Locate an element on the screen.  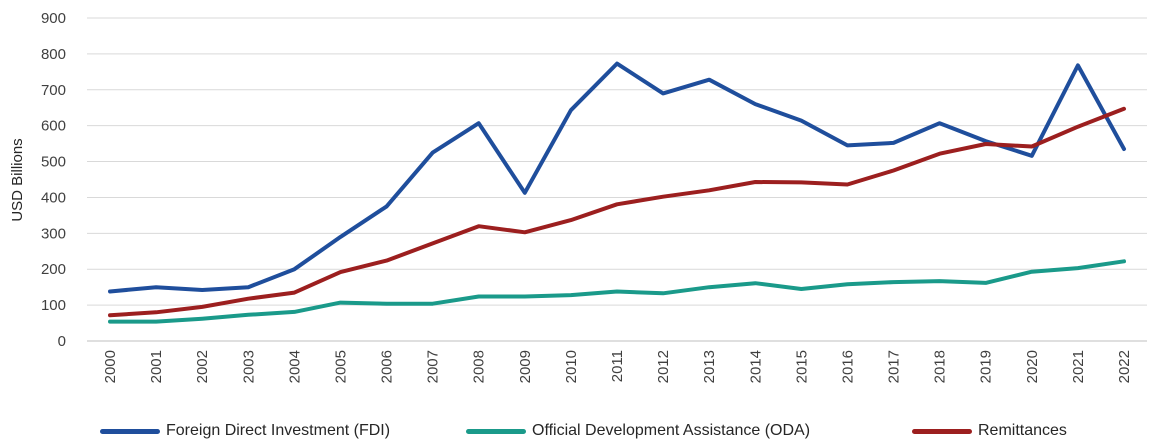
legend-label-fdi: Foreign Direct Investment (FDI) is located at coordinates (278, 430).